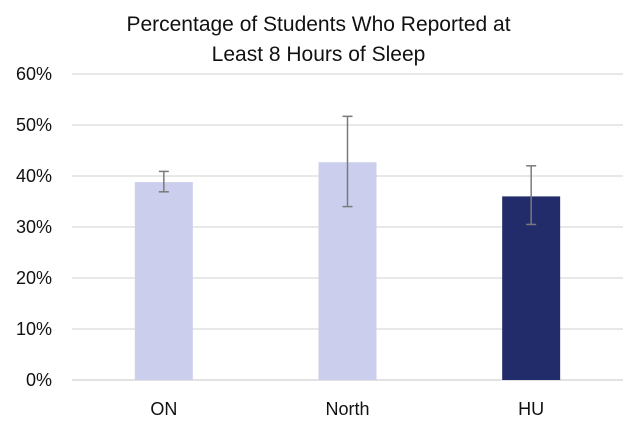 This screenshot has height=433, width=637. What do you see at coordinates (34, 176) in the screenshot?
I see `y-tick-label: 40%` at bounding box center [34, 176].